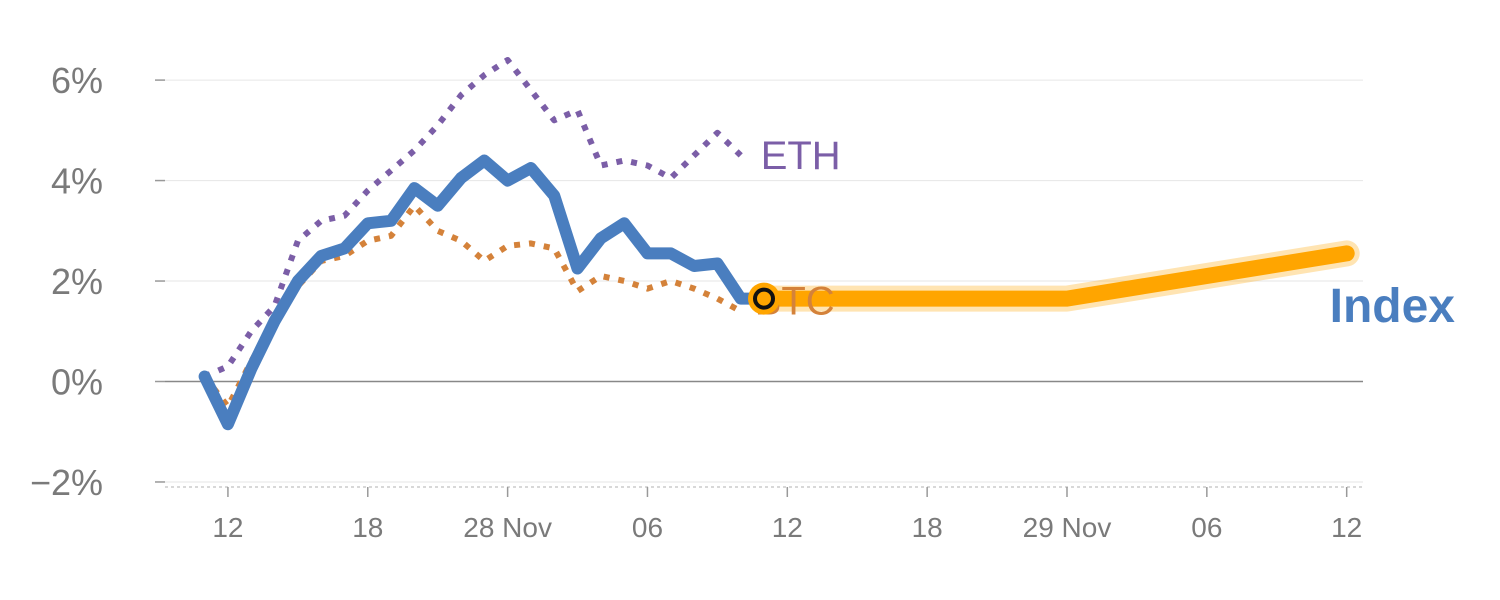 This screenshot has height=600, width=1500. Describe the element at coordinates (507, 527) in the screenshot. I see `x-tick-label: 28 Nov` at that location.